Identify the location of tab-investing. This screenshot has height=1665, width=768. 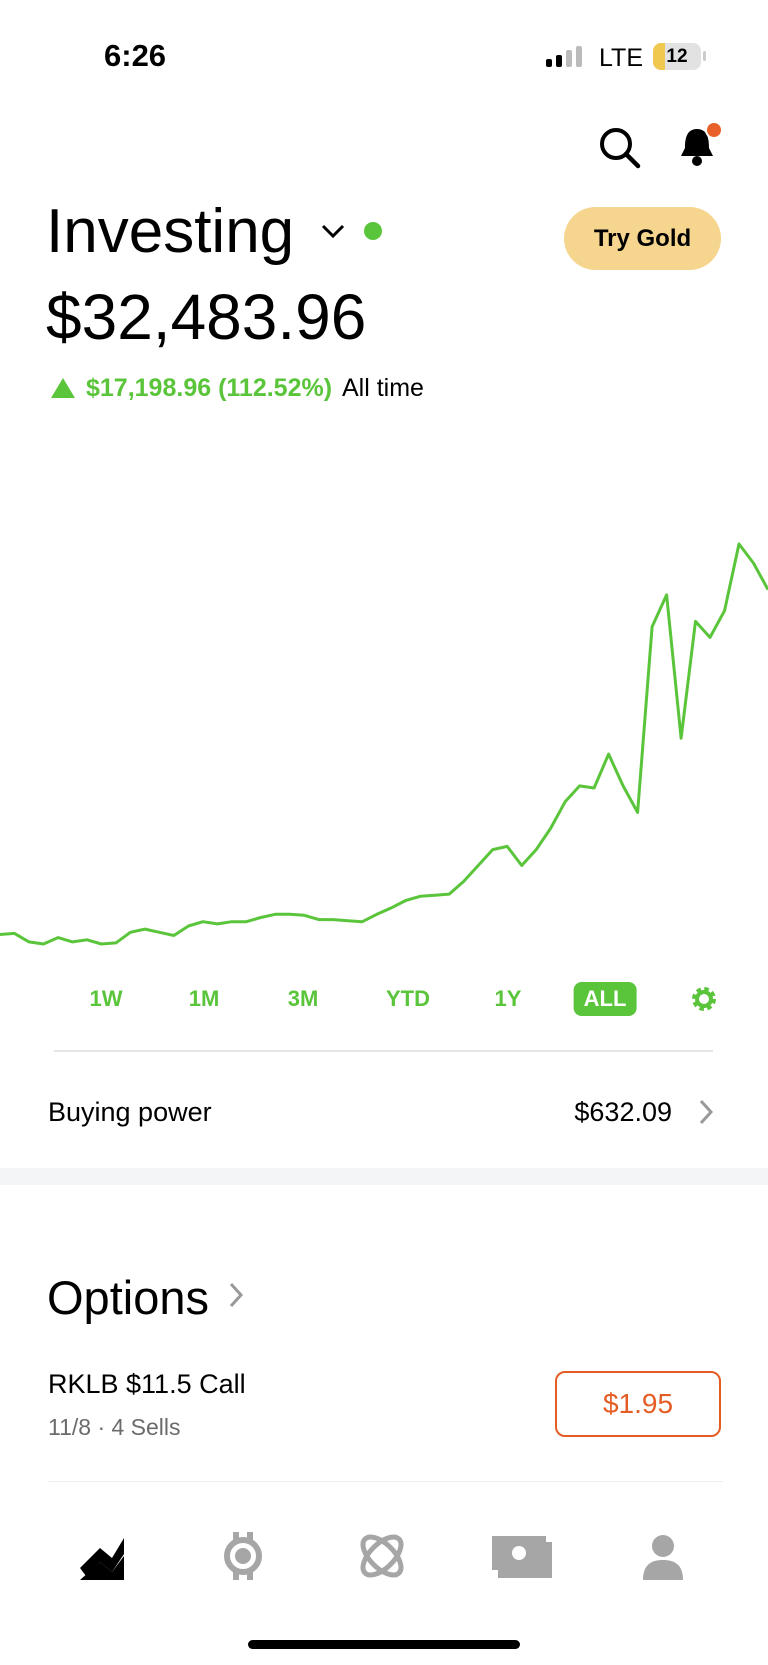
(102, 1559).